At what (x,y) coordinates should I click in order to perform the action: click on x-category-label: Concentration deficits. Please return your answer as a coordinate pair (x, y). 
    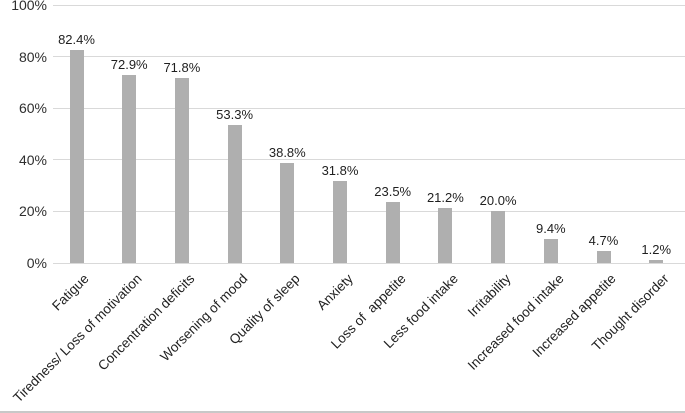
    Looking at the image, I should click on (146, 322).